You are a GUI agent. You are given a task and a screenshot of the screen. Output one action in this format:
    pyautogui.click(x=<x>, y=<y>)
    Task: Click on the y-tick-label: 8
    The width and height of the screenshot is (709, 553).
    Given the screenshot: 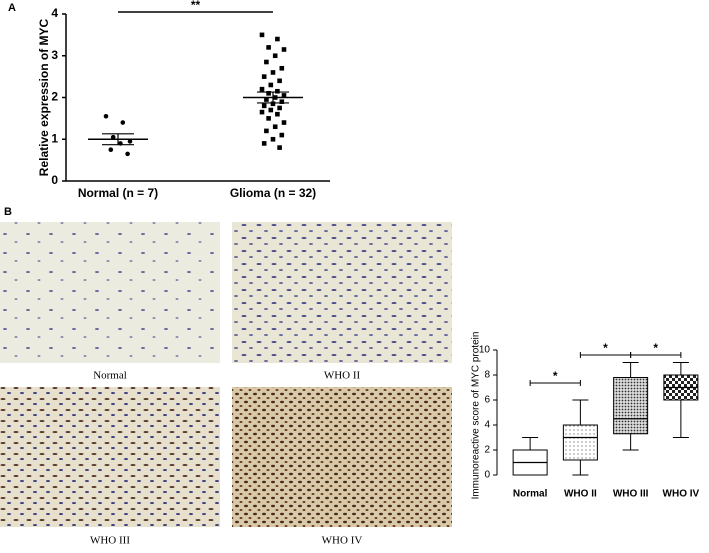 What is the action you would take?
    pyautogui.click(x=487, y=375)
    